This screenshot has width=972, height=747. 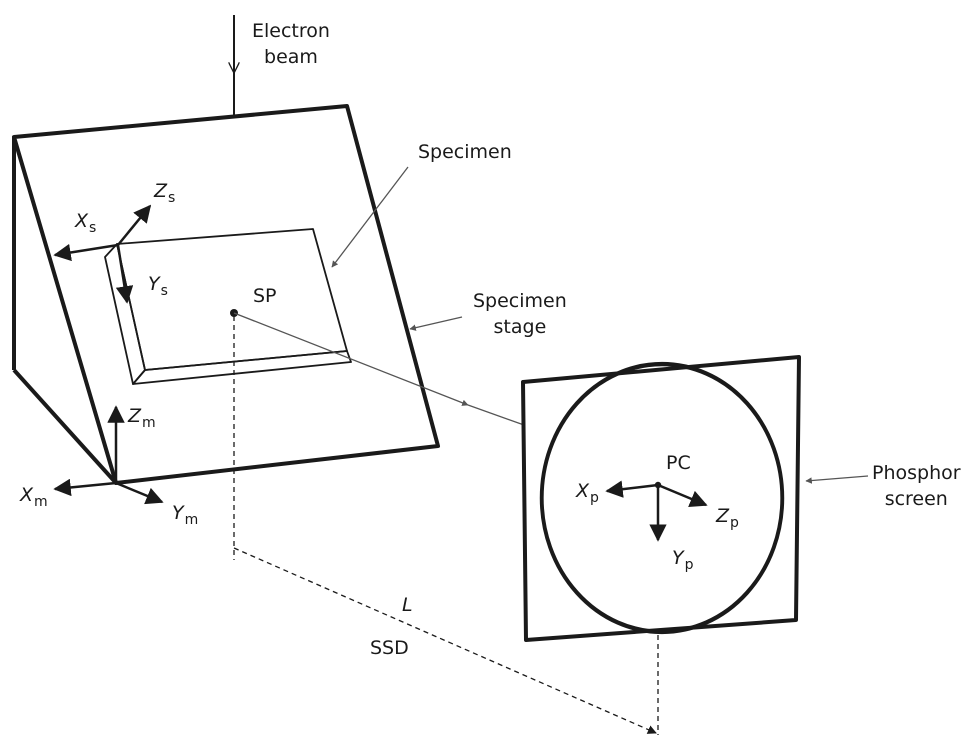 I want to click on xm-axis-letter: X, so click(x=27, y=495).